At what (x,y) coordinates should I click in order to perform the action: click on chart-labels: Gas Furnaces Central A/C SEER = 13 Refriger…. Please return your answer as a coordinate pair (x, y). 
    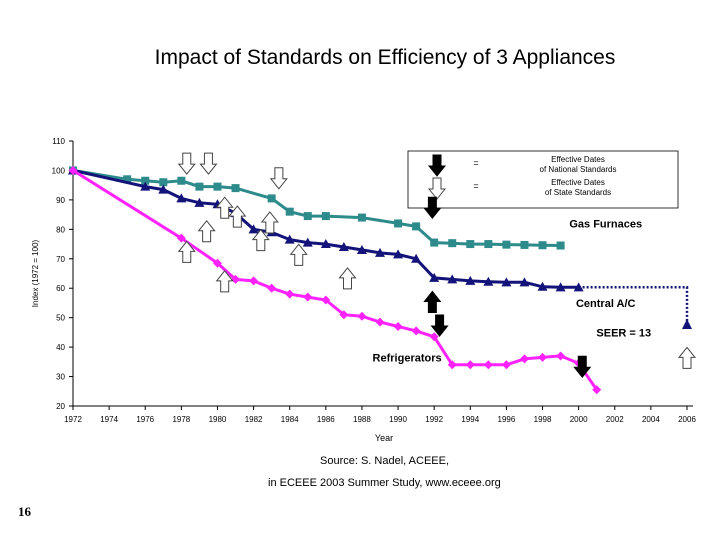
    Looking at the image, I should click on (512, 291).